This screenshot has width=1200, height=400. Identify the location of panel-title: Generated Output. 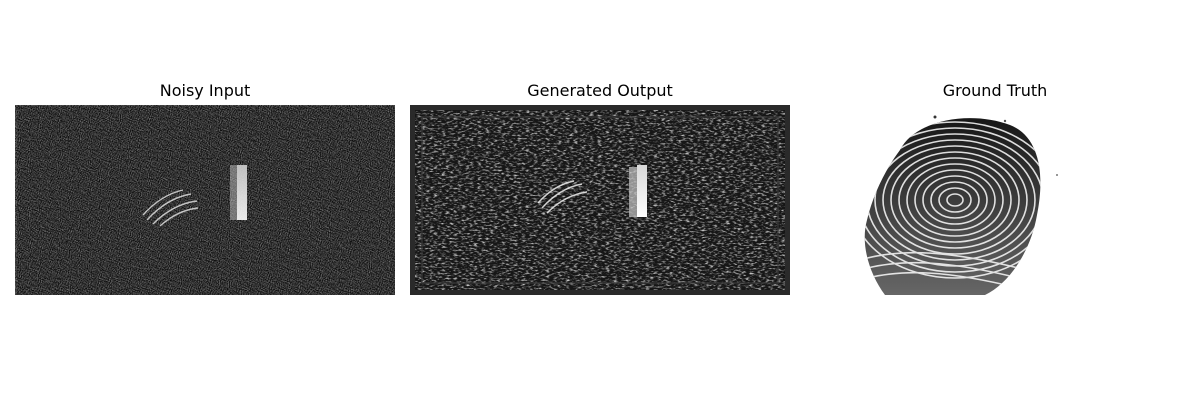
(600, 90).